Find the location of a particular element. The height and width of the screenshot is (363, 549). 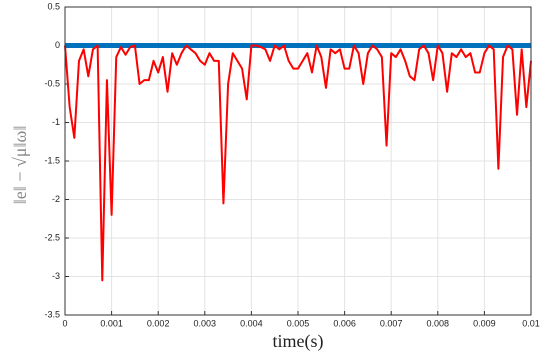

x-tick-label: 0.008 is located at coordinates (438, 323).